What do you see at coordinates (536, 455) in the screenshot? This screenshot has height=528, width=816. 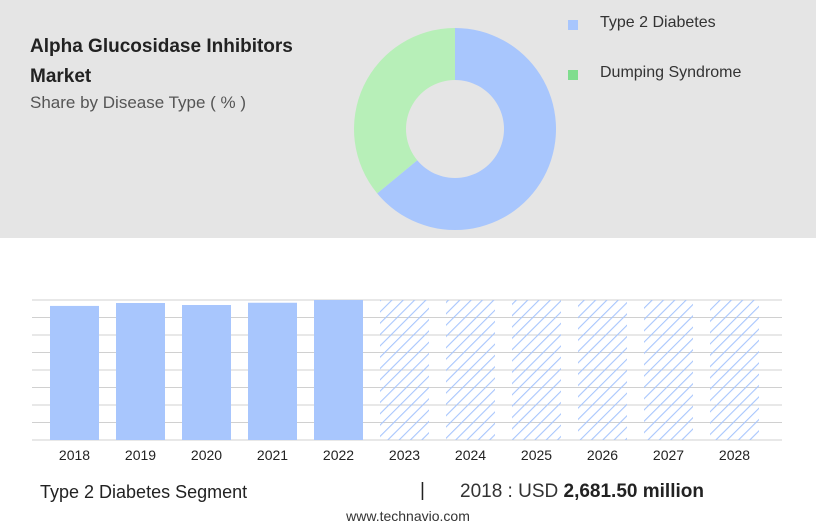 I see `x-tick-label: 2025` at bounding box center [536, 455].